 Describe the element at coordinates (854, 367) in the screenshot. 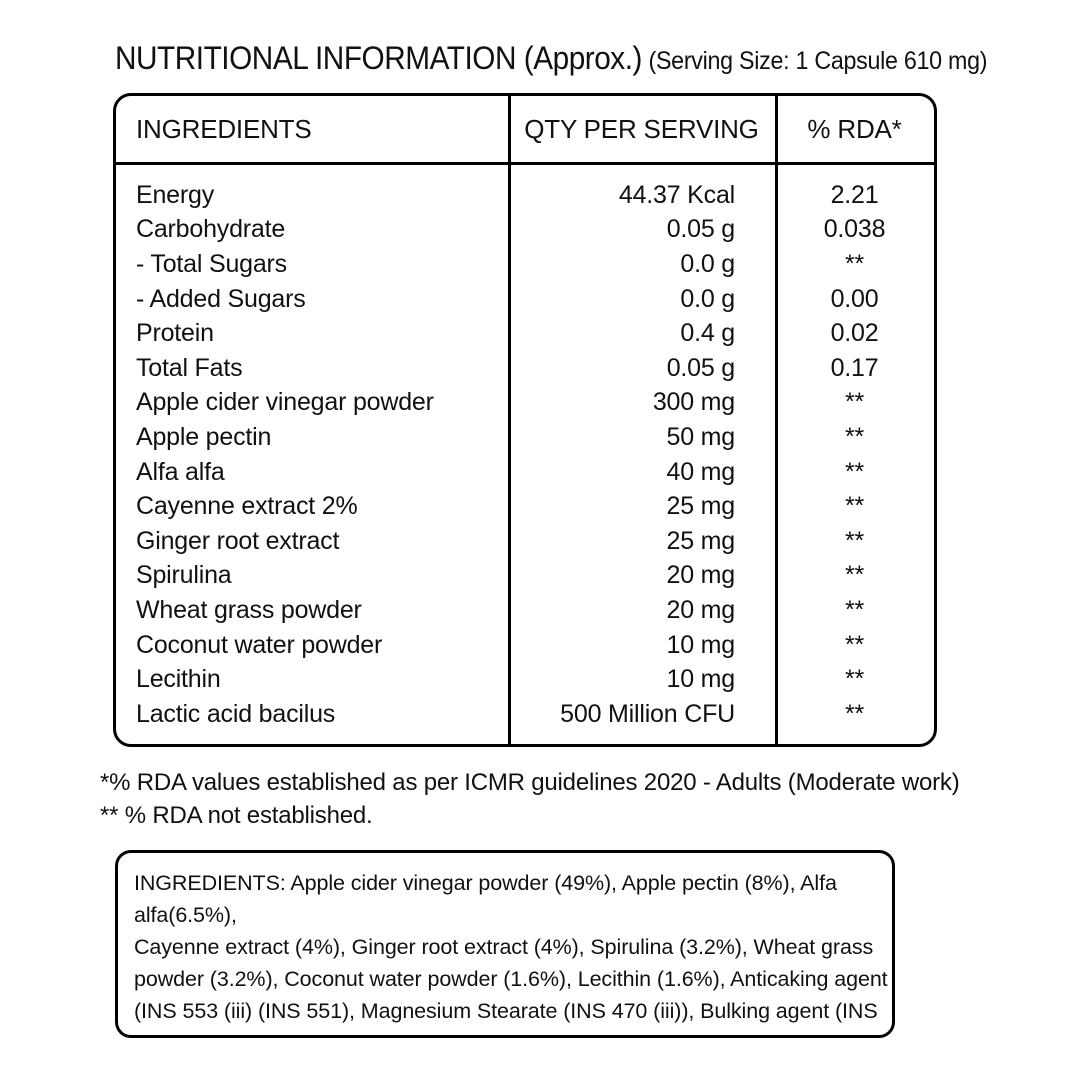

I see `rda-cell: 0.17` at that location.